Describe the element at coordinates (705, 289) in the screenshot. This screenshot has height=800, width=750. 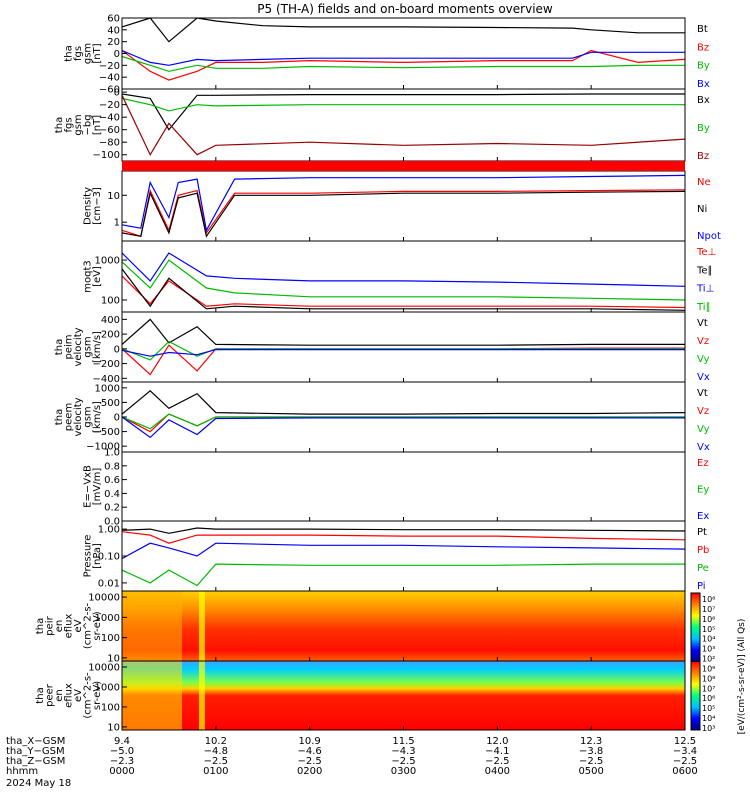
I see `legend-entry: Ti⊥` at that location.